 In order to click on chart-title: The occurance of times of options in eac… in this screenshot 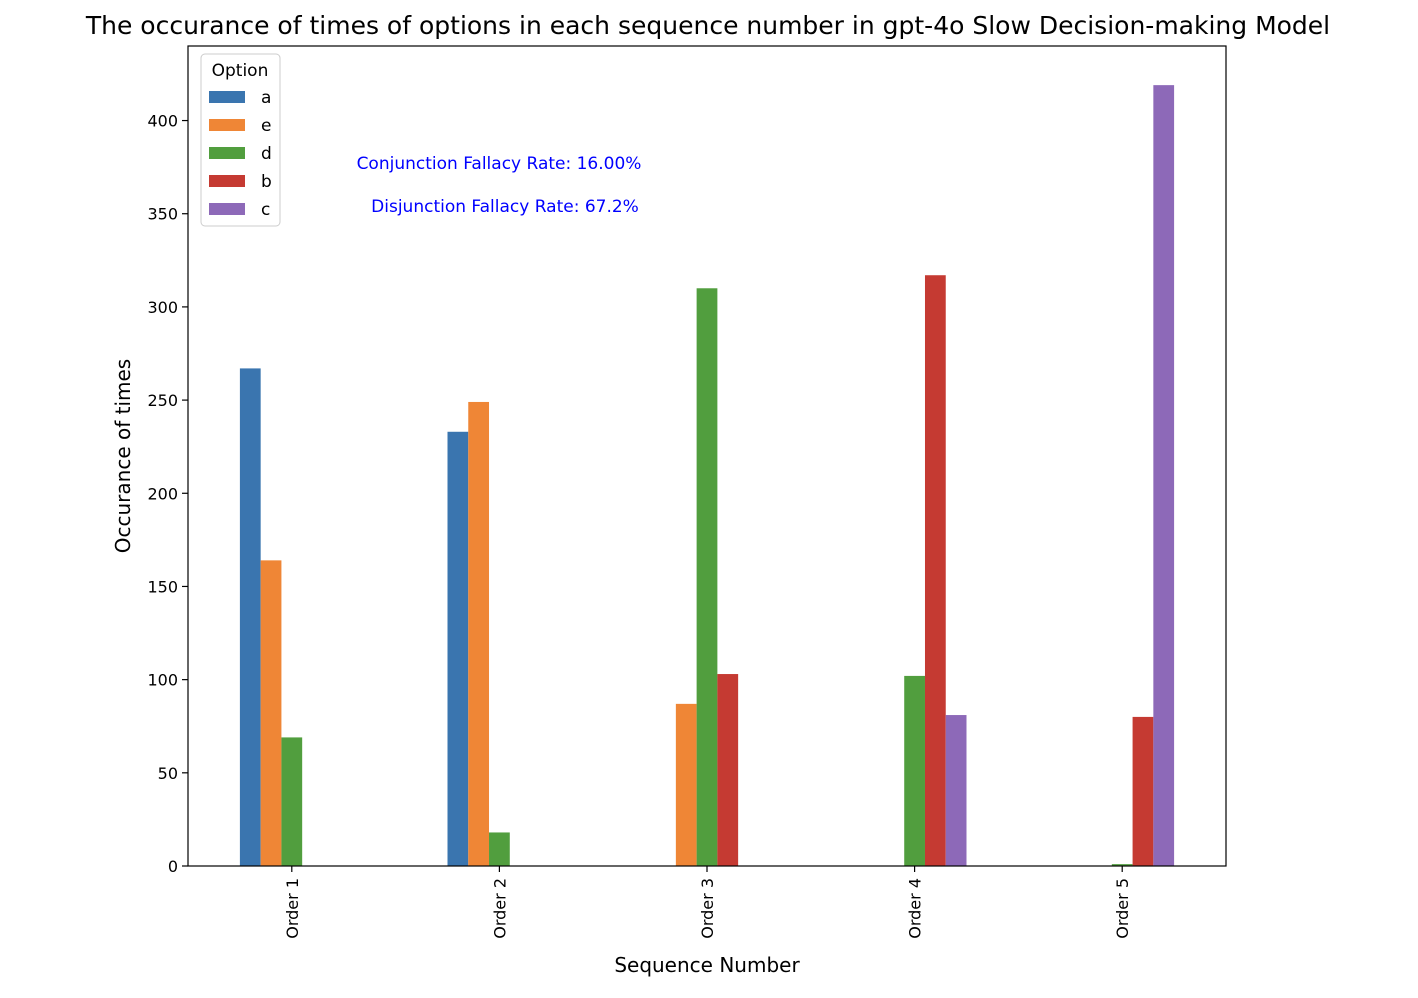, I will do `click(707, 25)`.